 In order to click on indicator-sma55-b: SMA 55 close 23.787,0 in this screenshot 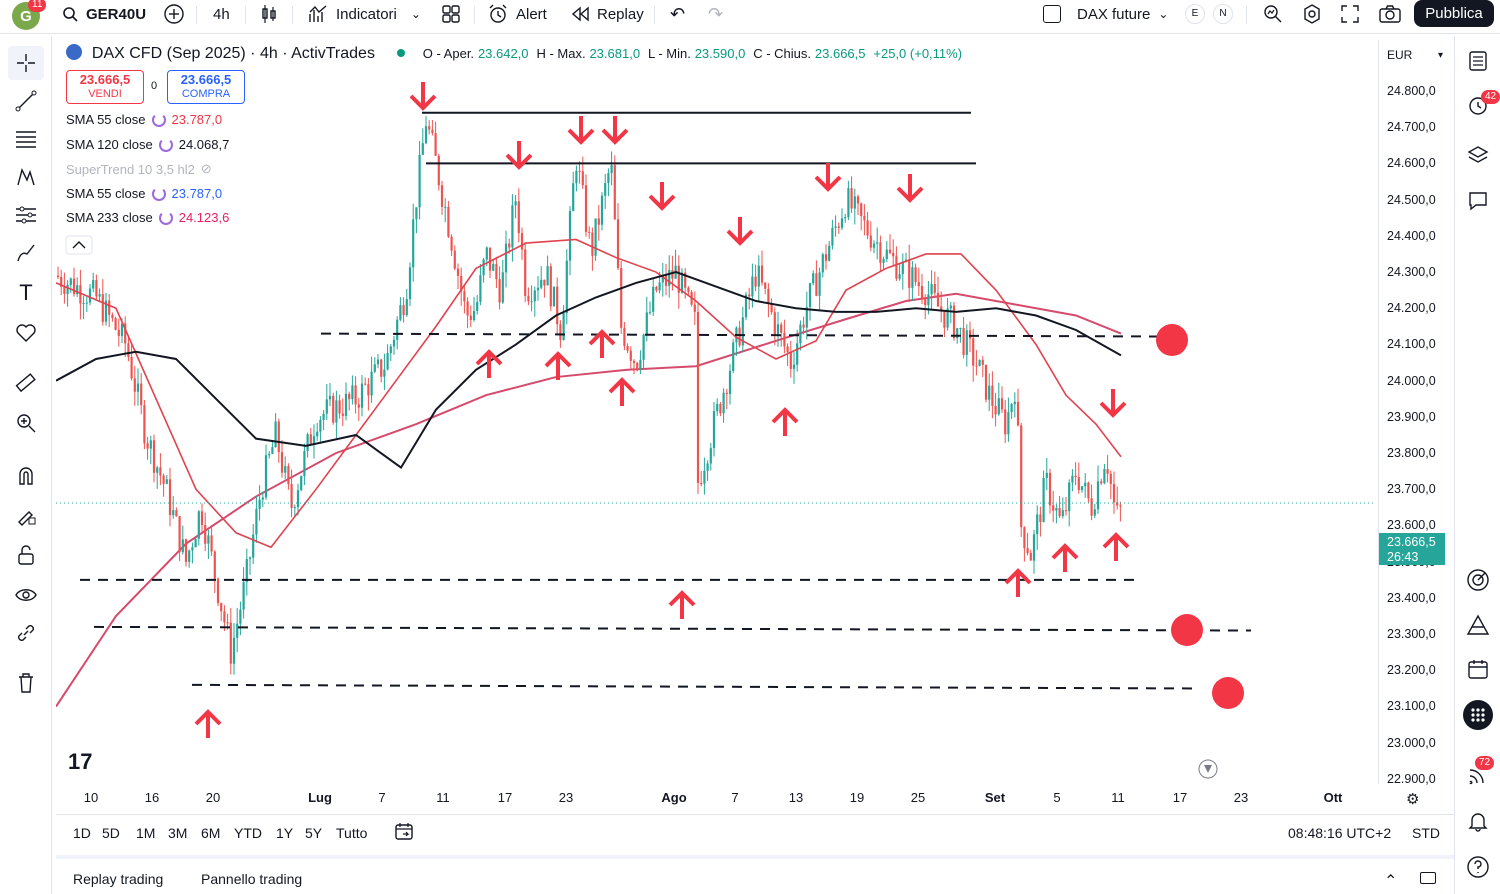, I will do `click(144, 193)`.